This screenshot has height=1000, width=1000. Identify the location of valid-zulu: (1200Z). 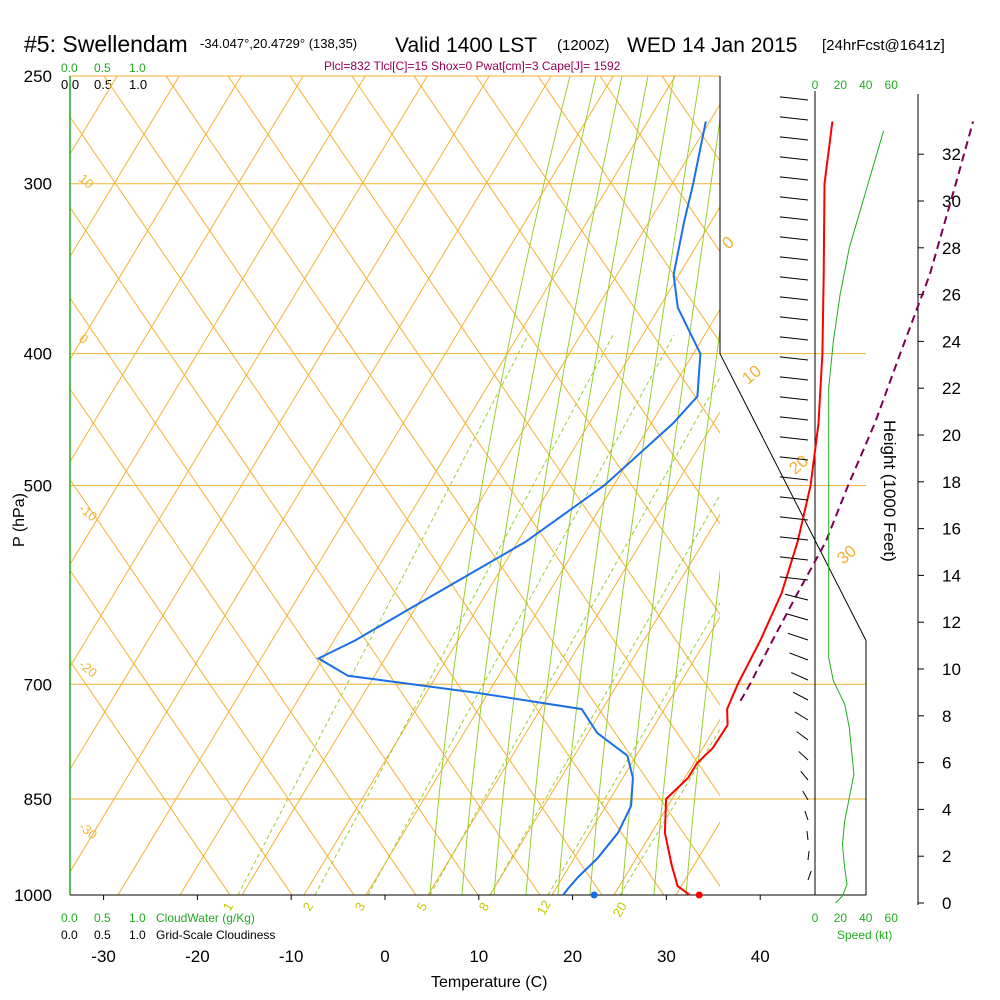
(583, 45).